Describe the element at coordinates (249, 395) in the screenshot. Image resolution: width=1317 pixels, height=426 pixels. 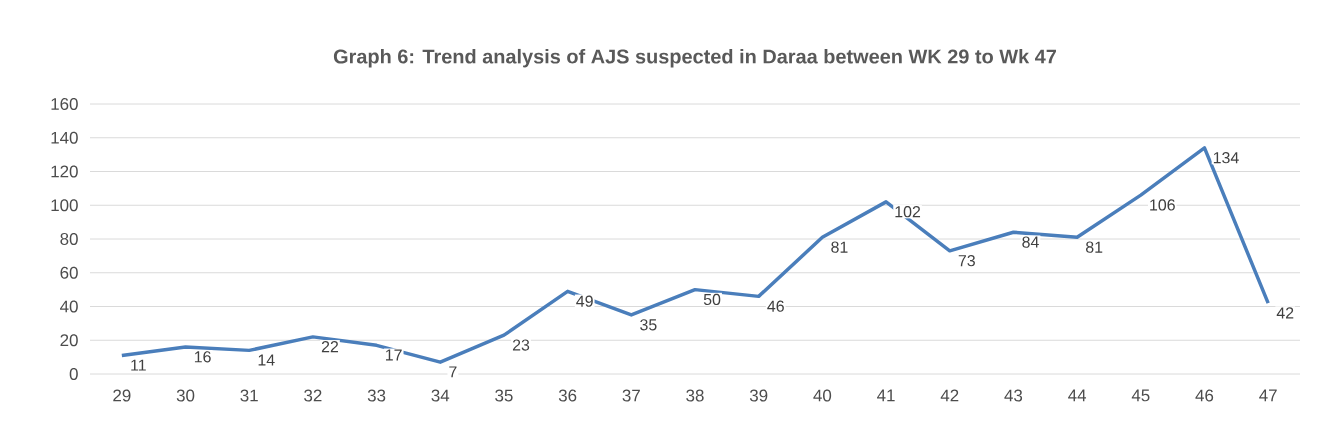
I see `x-tick-label: 31` at that location.